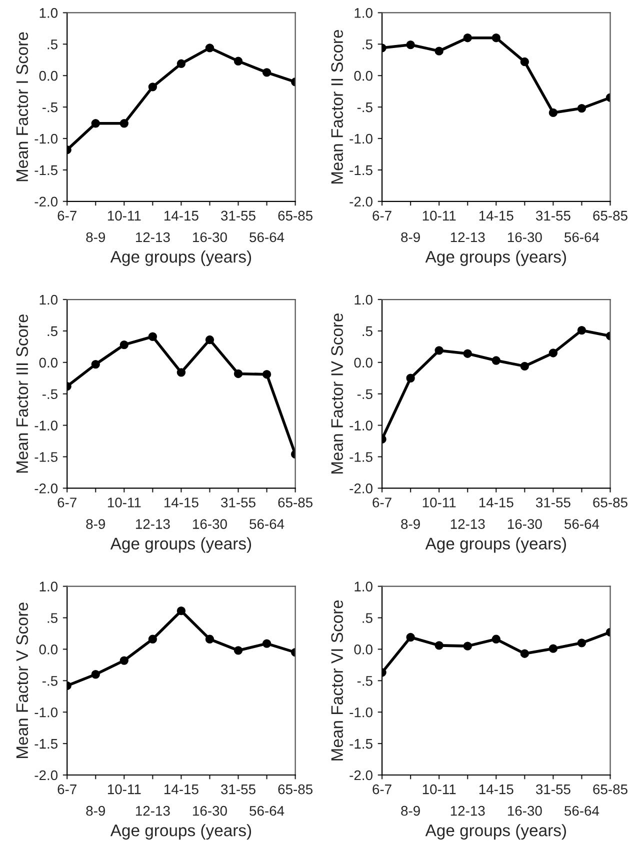  Describe the element at coordinates (67, 215) in the screenshot. I see `x-tick-label: 6-7` at that location.